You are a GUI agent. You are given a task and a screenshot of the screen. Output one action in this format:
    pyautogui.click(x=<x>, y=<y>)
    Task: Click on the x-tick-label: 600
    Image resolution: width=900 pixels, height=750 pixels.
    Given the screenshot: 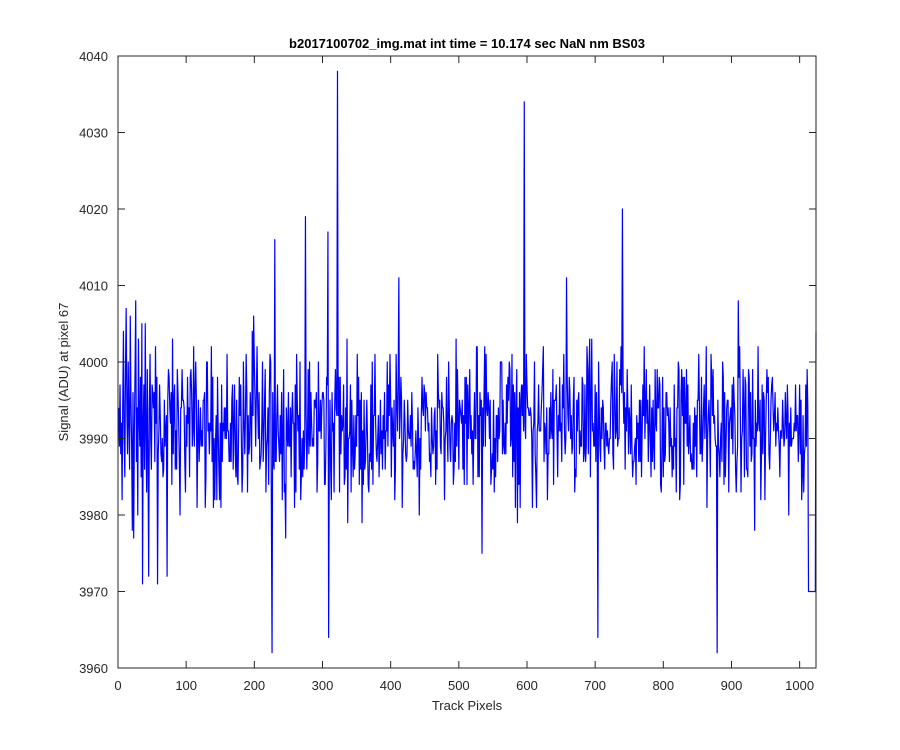 What is the action you would take?
    pyautogui.click(x=527, y=685)
    